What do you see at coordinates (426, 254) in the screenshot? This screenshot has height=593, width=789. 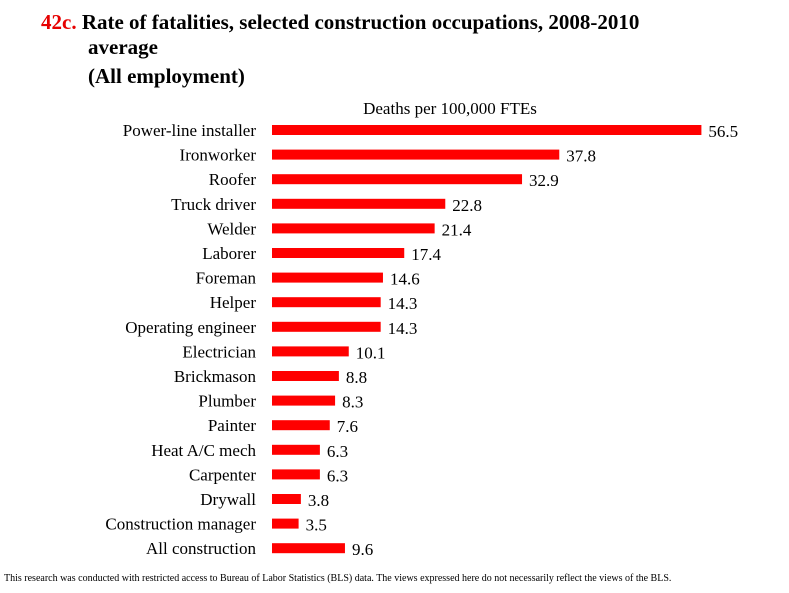 I see `value-label: 17.4` at bounding box center [426, 254].